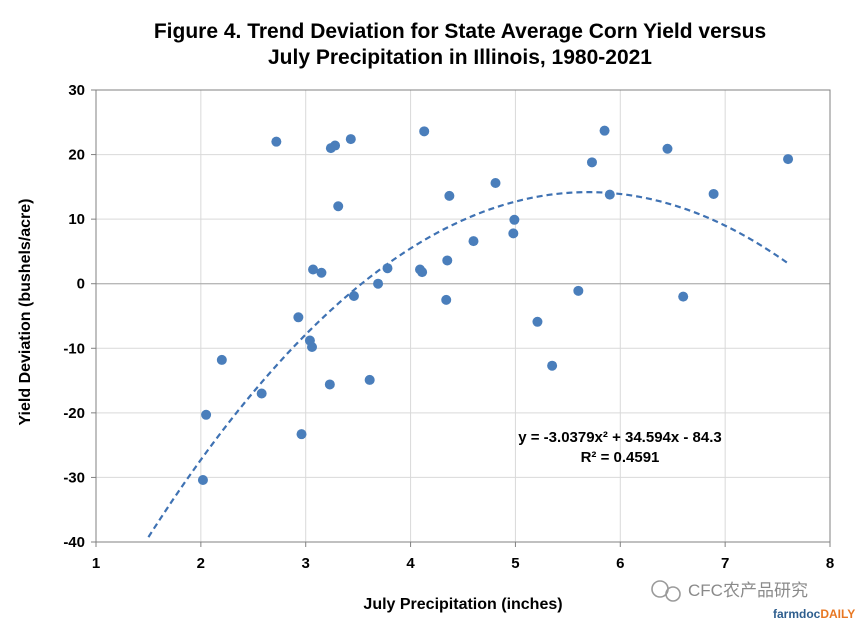 This screenshot has height=627, width=865. Describe the element at coordinates (74, 348) in the screenshot. I see `y-tick-label: -10` at that location.